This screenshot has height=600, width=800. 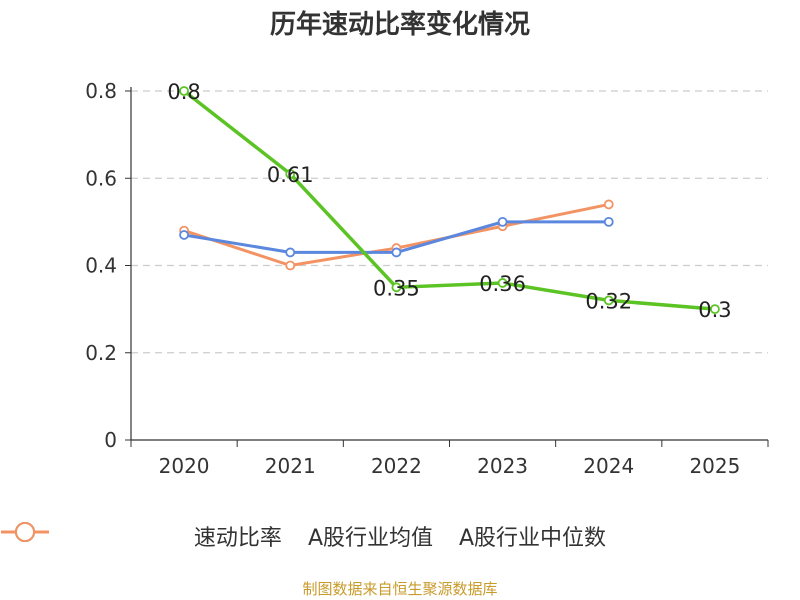 I want to click on data-label: 0.61, so click(x=290, y=175).